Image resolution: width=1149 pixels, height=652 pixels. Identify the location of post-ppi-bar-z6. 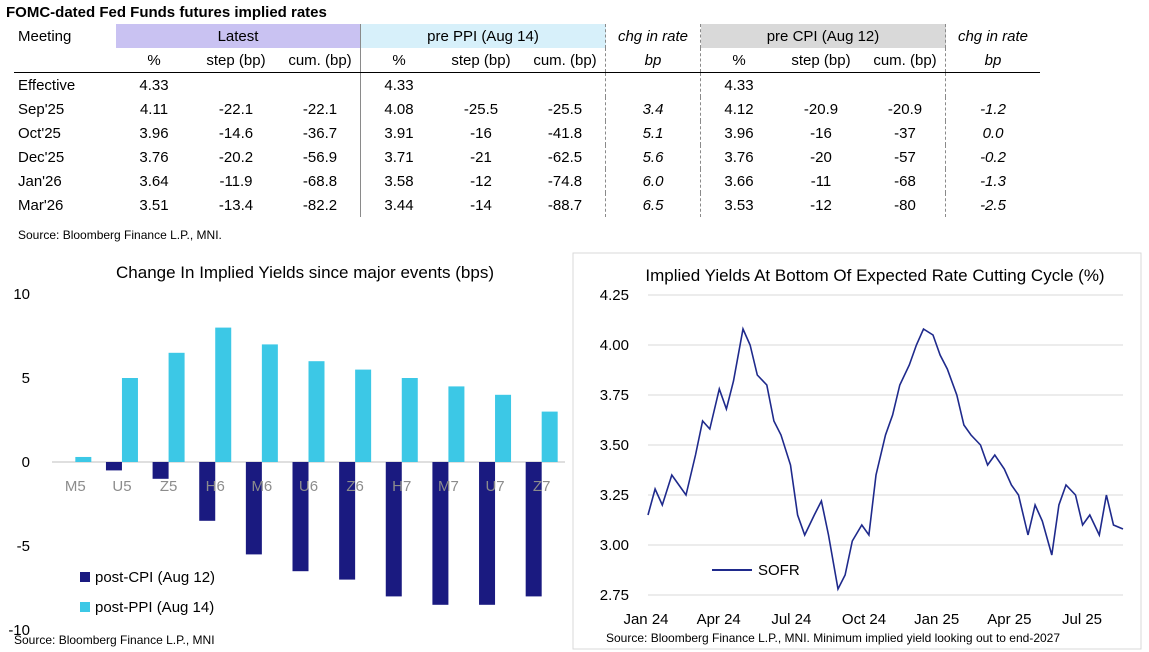
(363, 415).